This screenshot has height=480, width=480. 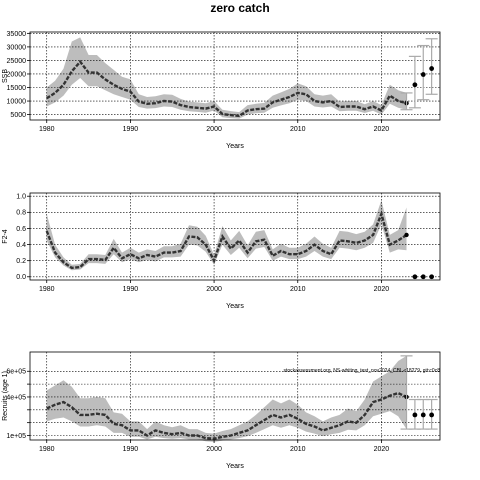 I want to click on y-tick-label: 6e+05, so click(x=16, y=372).